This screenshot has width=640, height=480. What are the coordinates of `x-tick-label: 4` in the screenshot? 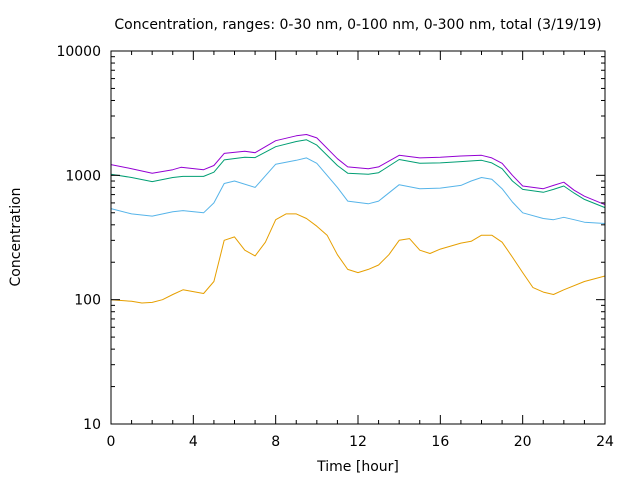 It's located at (193, 442).